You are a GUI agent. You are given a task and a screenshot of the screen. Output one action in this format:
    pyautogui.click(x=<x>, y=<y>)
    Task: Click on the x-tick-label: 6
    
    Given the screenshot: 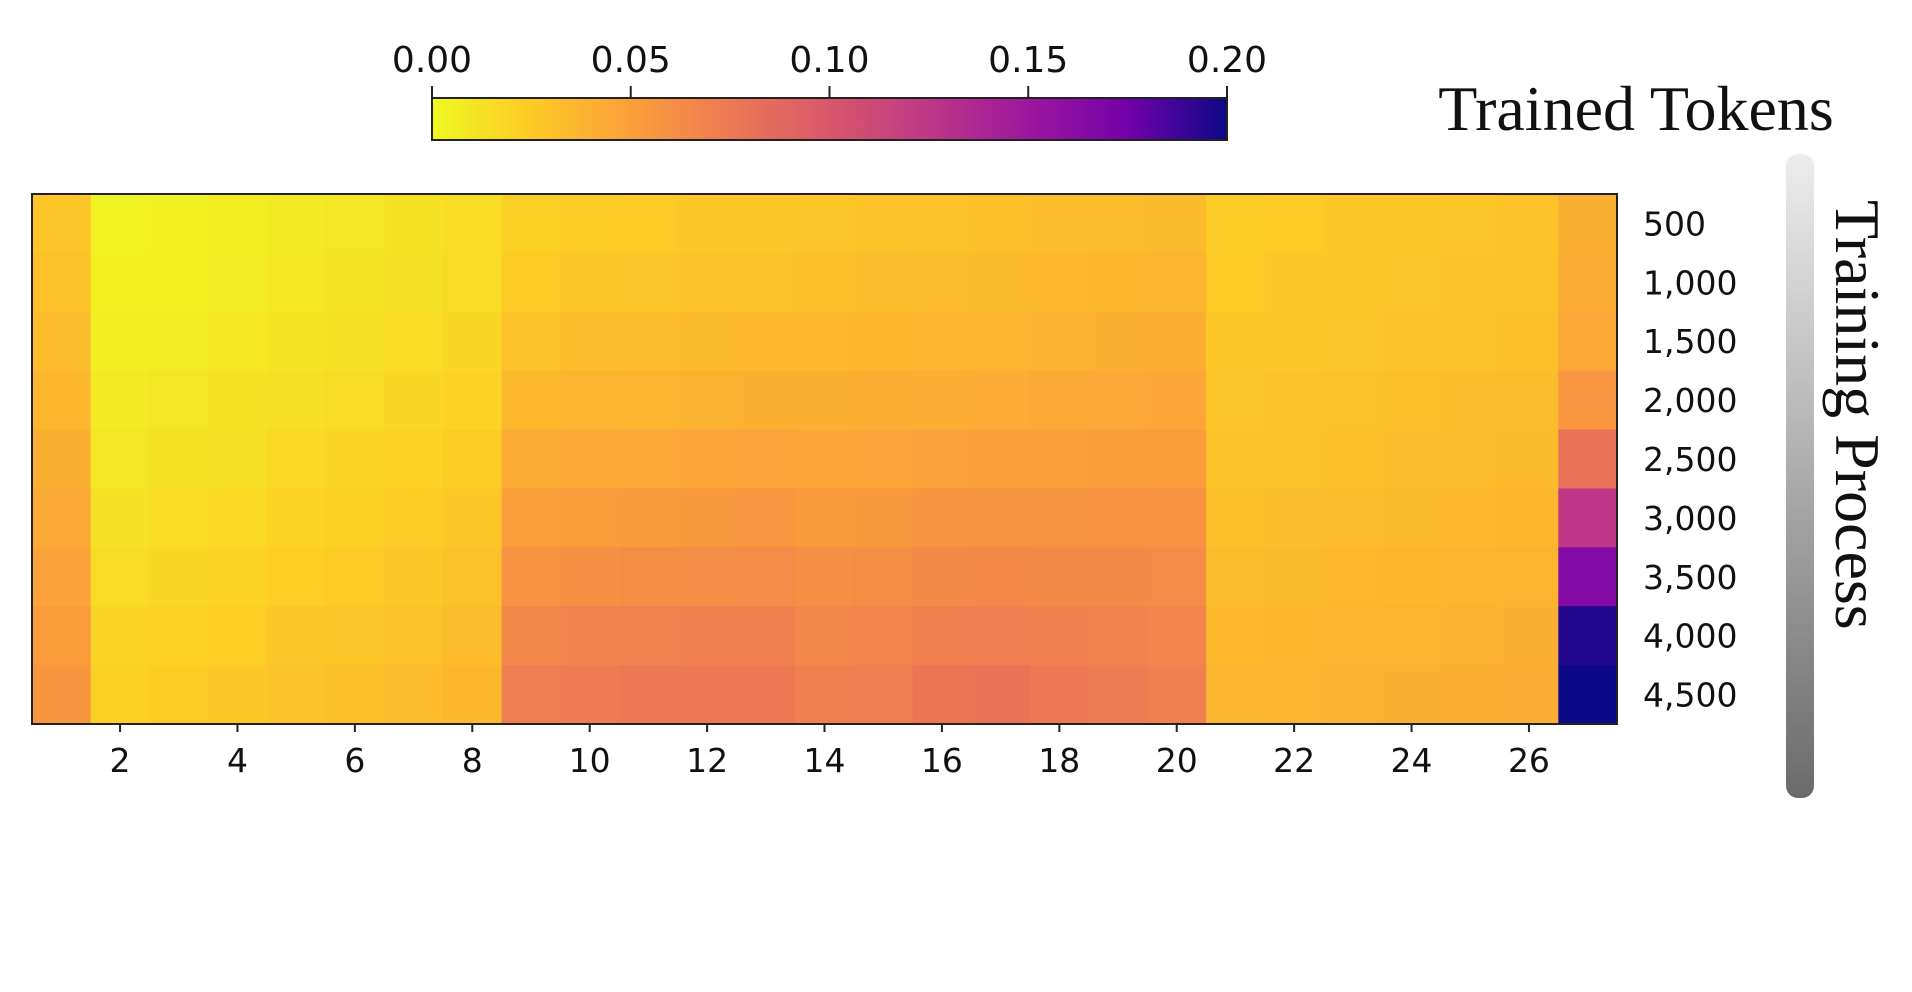 What is the action you would take?
    pyautogui.click(x=354, y=760)
    